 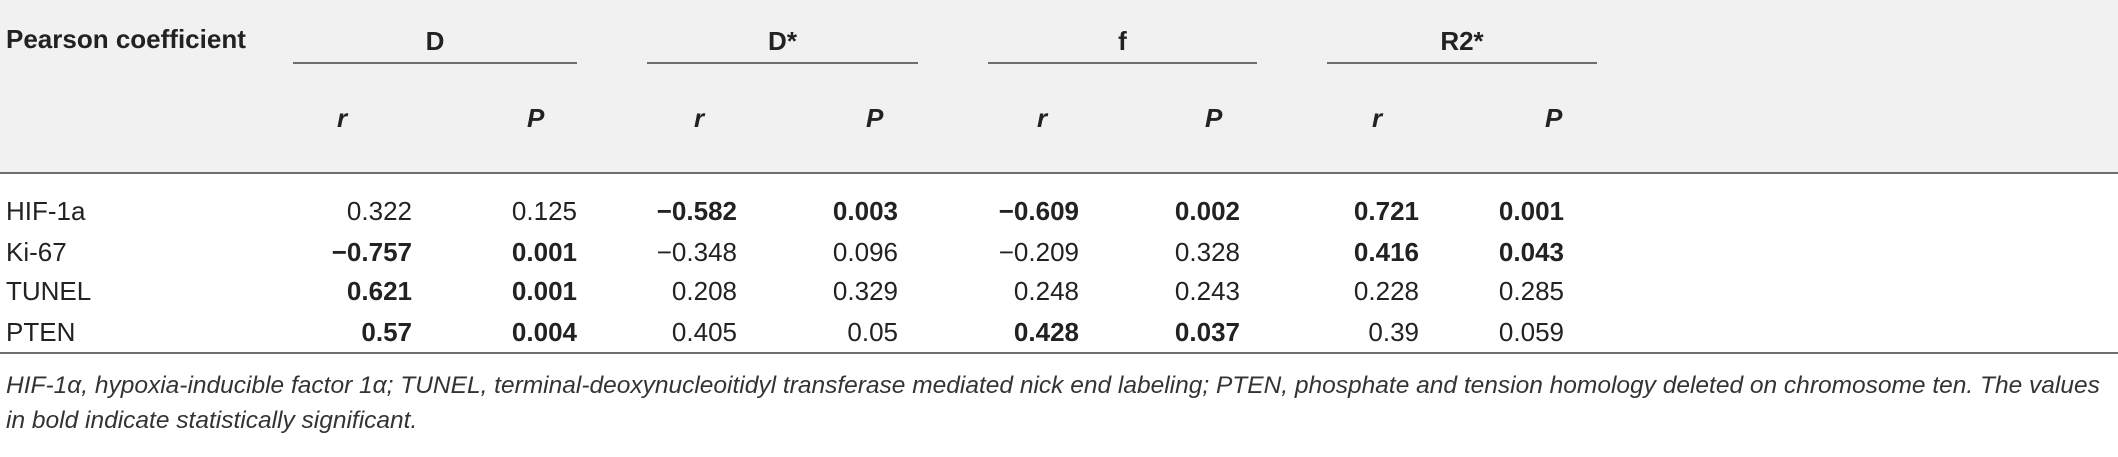 What do you see at coordinates (46, 211) in the screenshot?
I see `row-label: HIF-1a` at bounding box center [46, 211].